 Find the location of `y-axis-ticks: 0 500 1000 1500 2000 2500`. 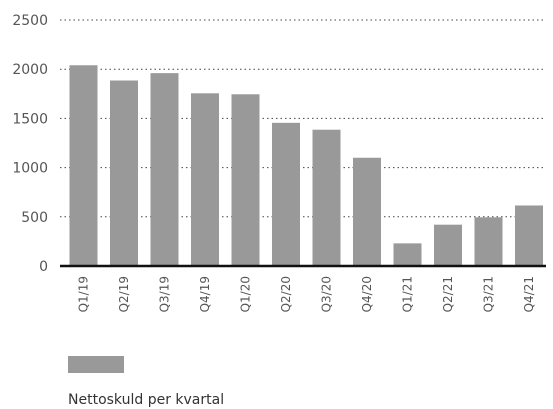

y-axis-ticks: 0 500 1000 1500 2000 2500 is located at coordinates (30, 144).